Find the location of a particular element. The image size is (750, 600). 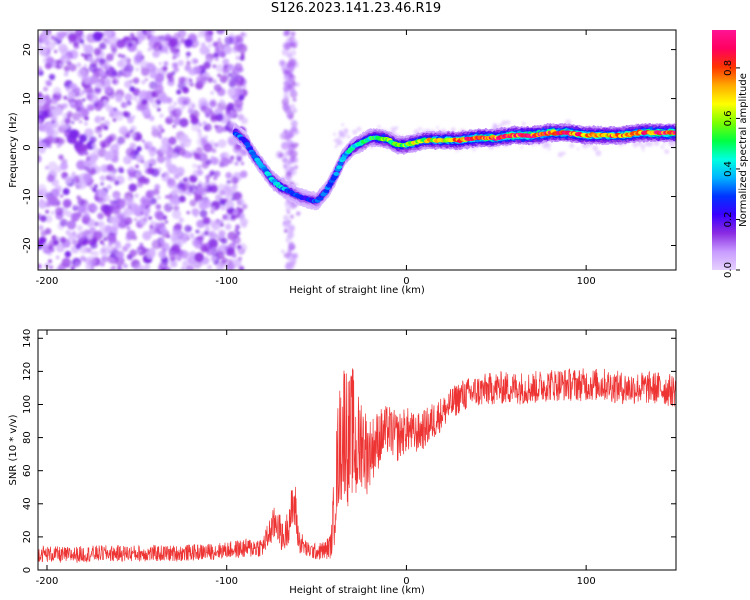

colorbar-tick-label: 0.0 is located at coordinates (728, 270).